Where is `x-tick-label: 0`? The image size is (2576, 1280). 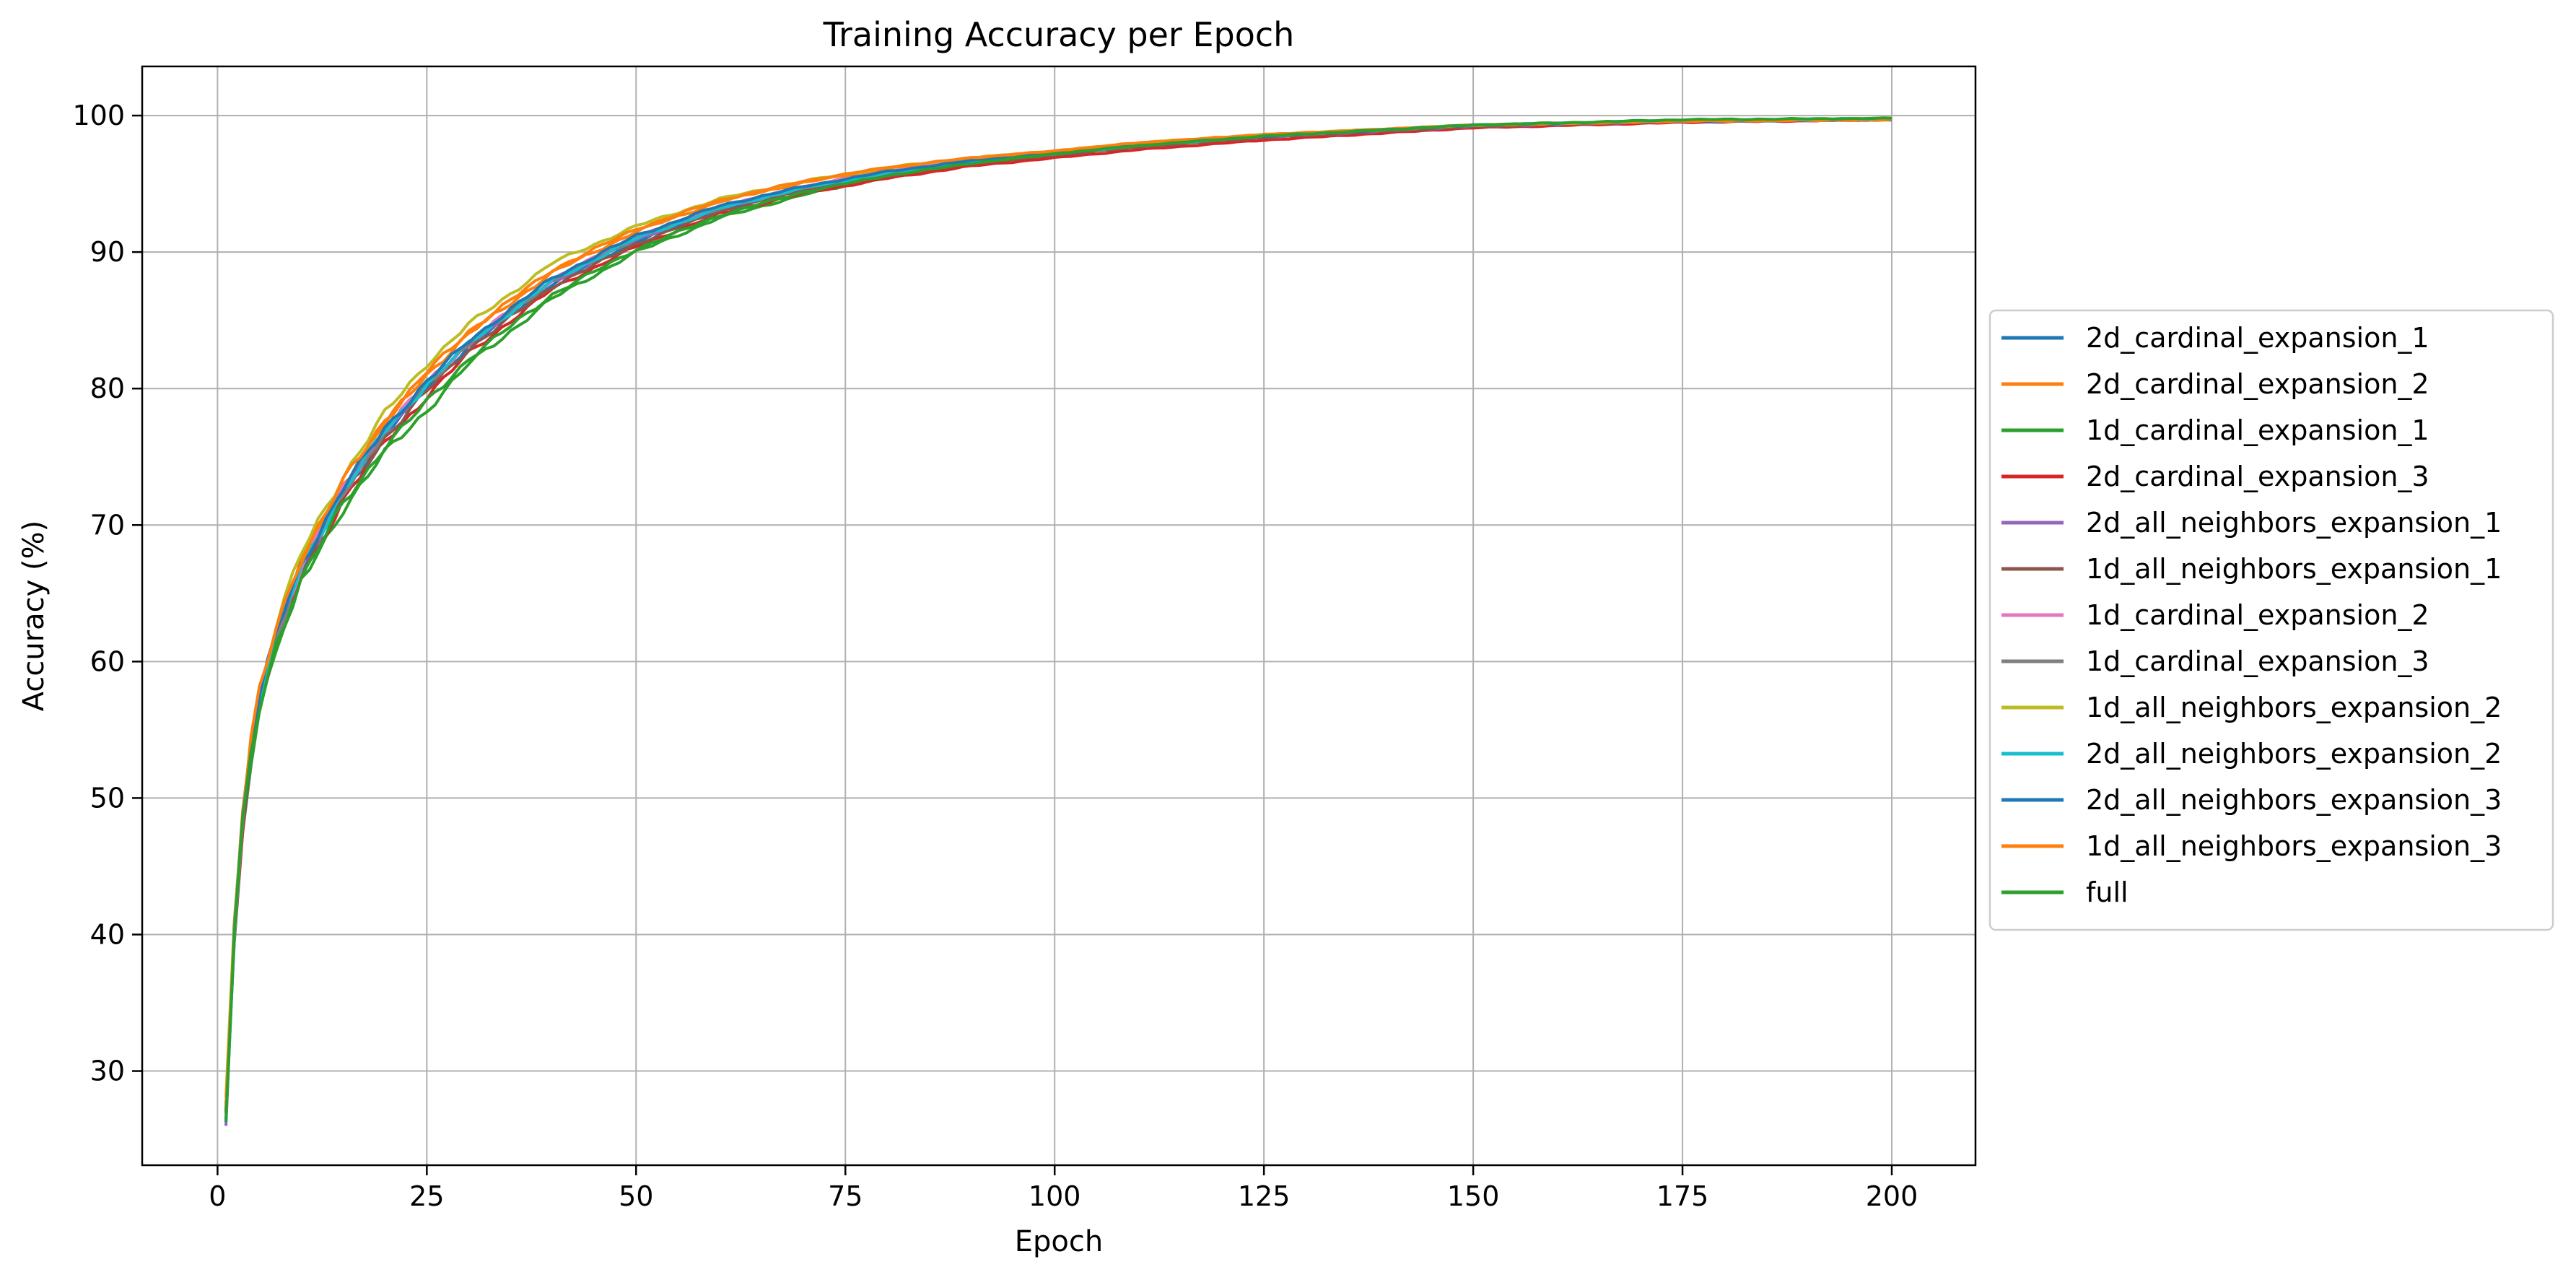 x-tick-label: 0 is located at coordinates (217, 1196).